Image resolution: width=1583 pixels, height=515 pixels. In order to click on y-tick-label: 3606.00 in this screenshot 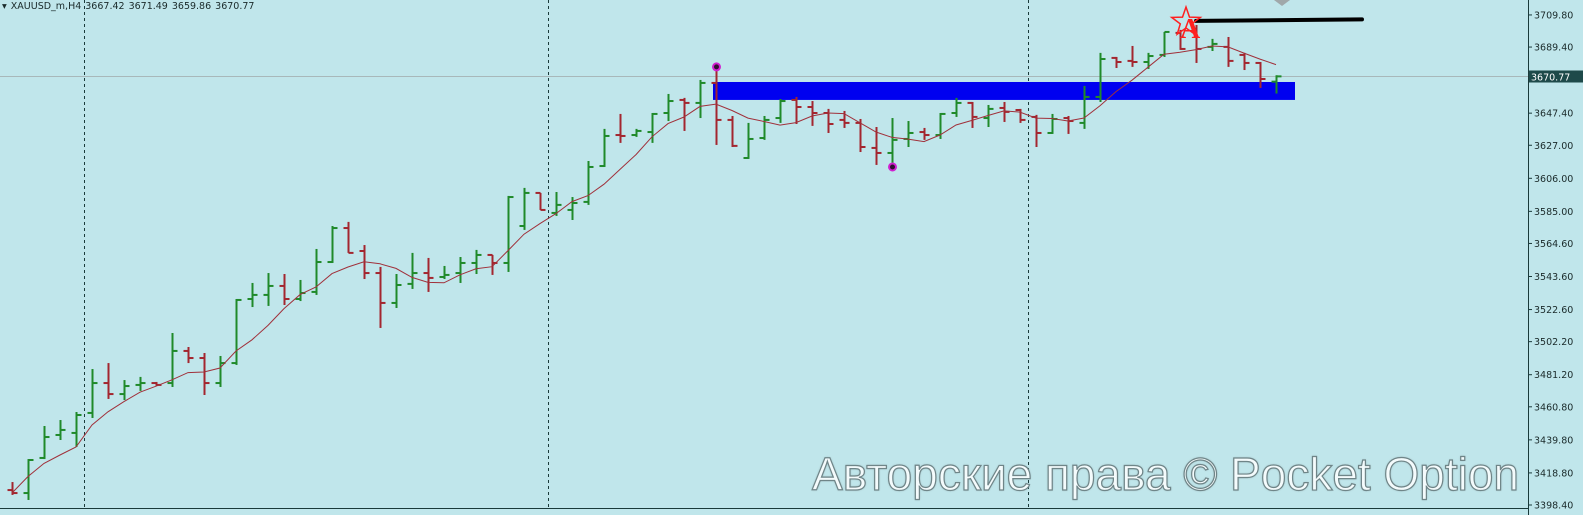, I will do `click(1553, 179)`.